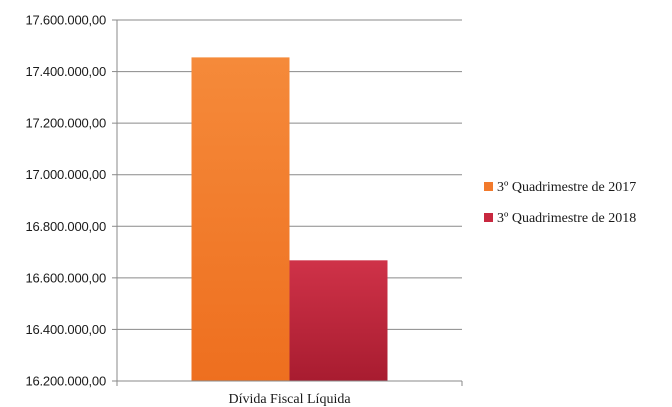 This screenshot has height=407, width=672. I want to click on y-tick-label: 16.400.000,00, so click(65, 329).